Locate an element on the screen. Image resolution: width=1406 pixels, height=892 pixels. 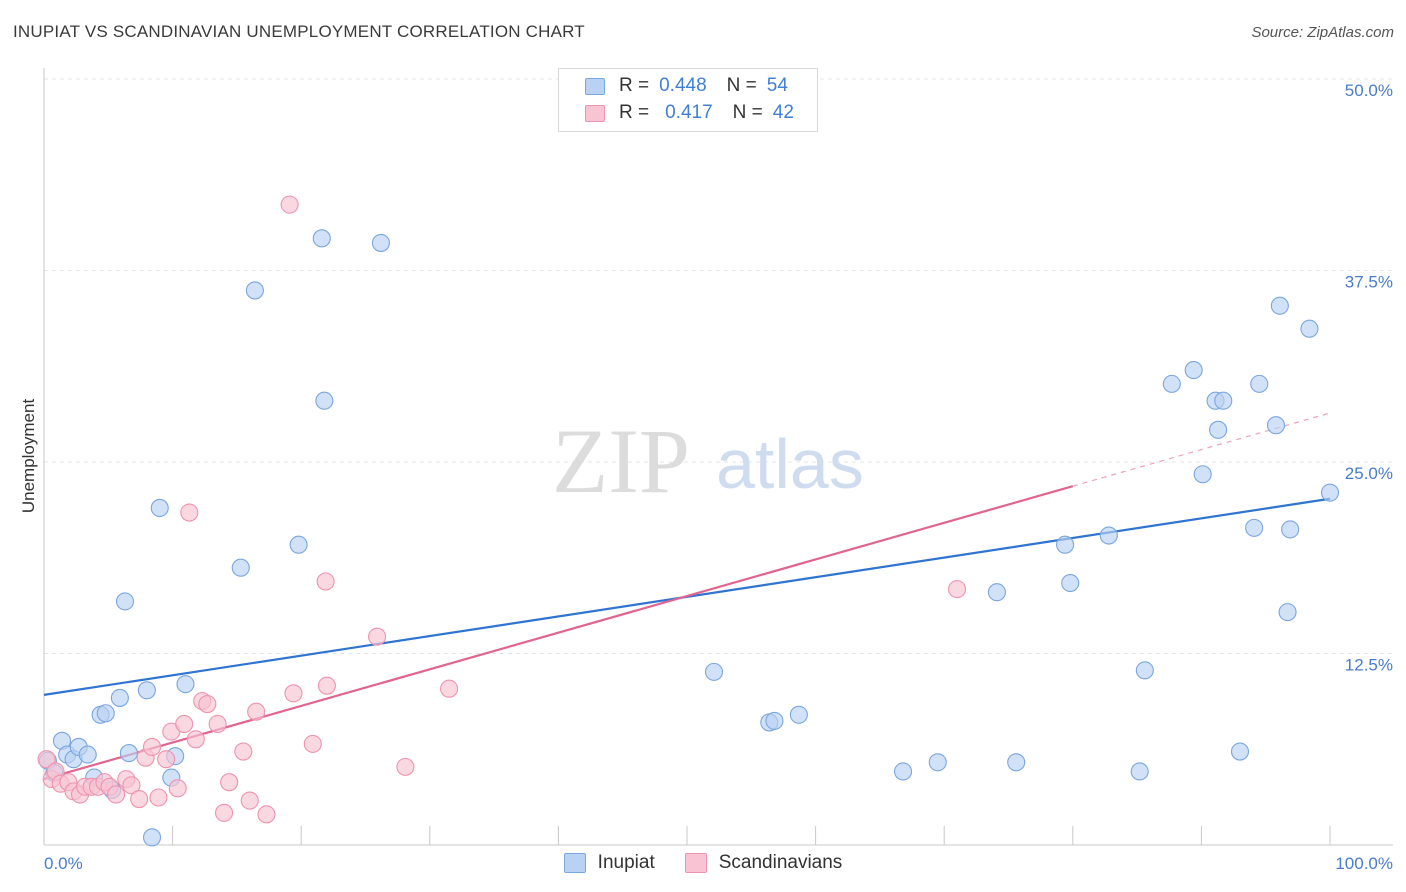
legend-n-value: 42 is located at coordinates (783, 112).